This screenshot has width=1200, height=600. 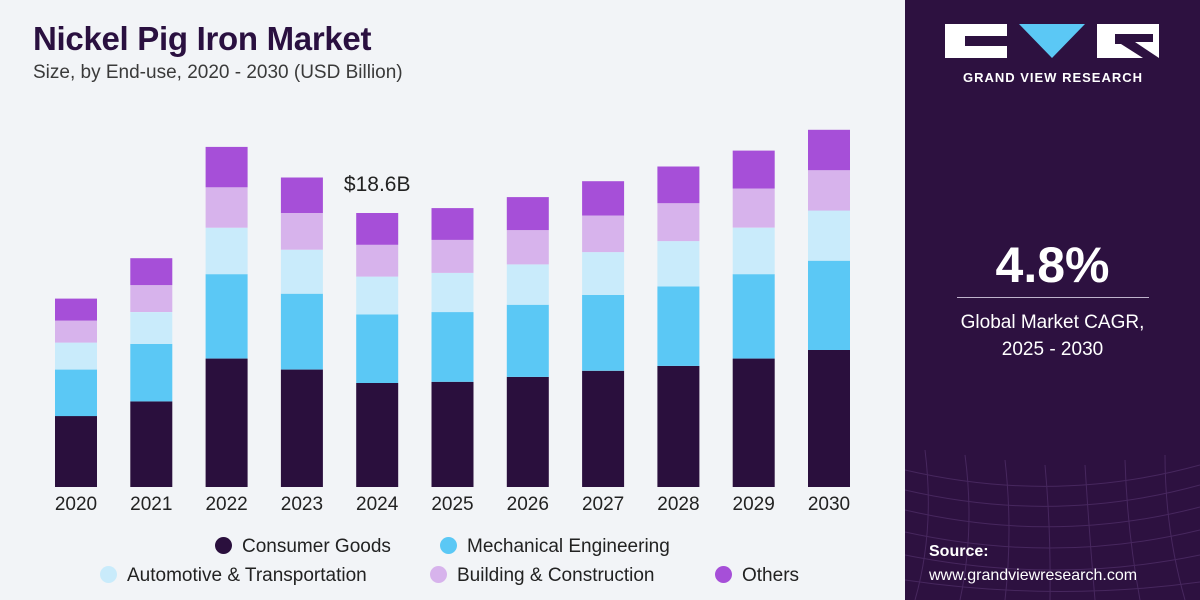 What do you see at coordinates (202, 38) in the screenshot?
I see `chart-title: Nickel Pig Iron Market` at bounding box center [202, 38].